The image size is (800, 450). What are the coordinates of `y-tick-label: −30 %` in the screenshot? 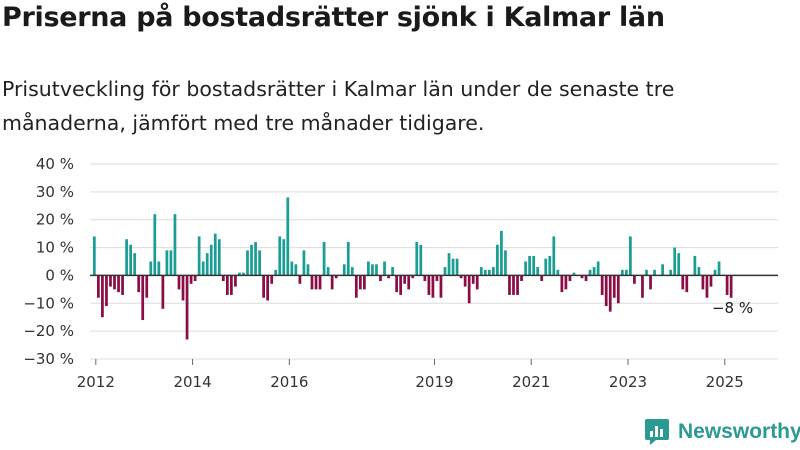 It's located at (48, 359).